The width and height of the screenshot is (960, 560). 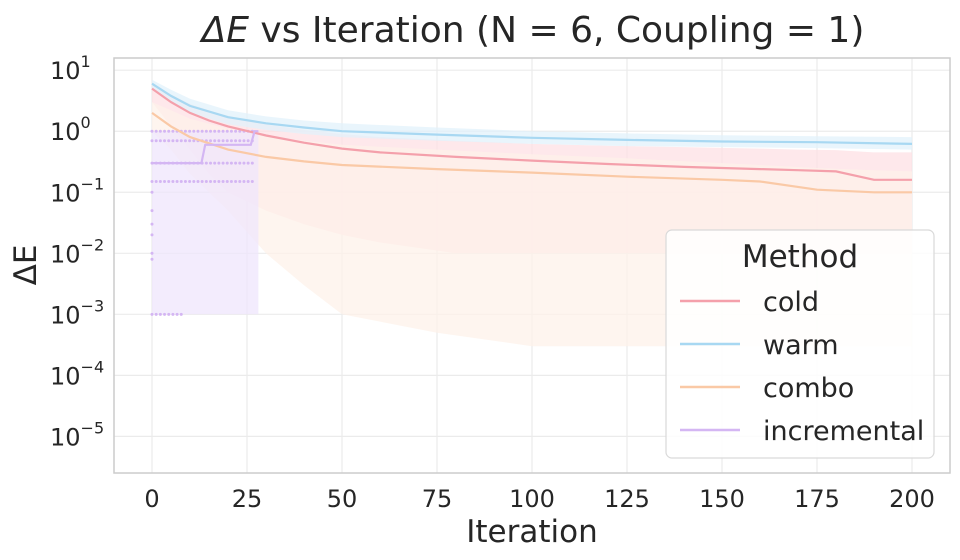 I want to click on line-combo, so click(x=531, y=153).